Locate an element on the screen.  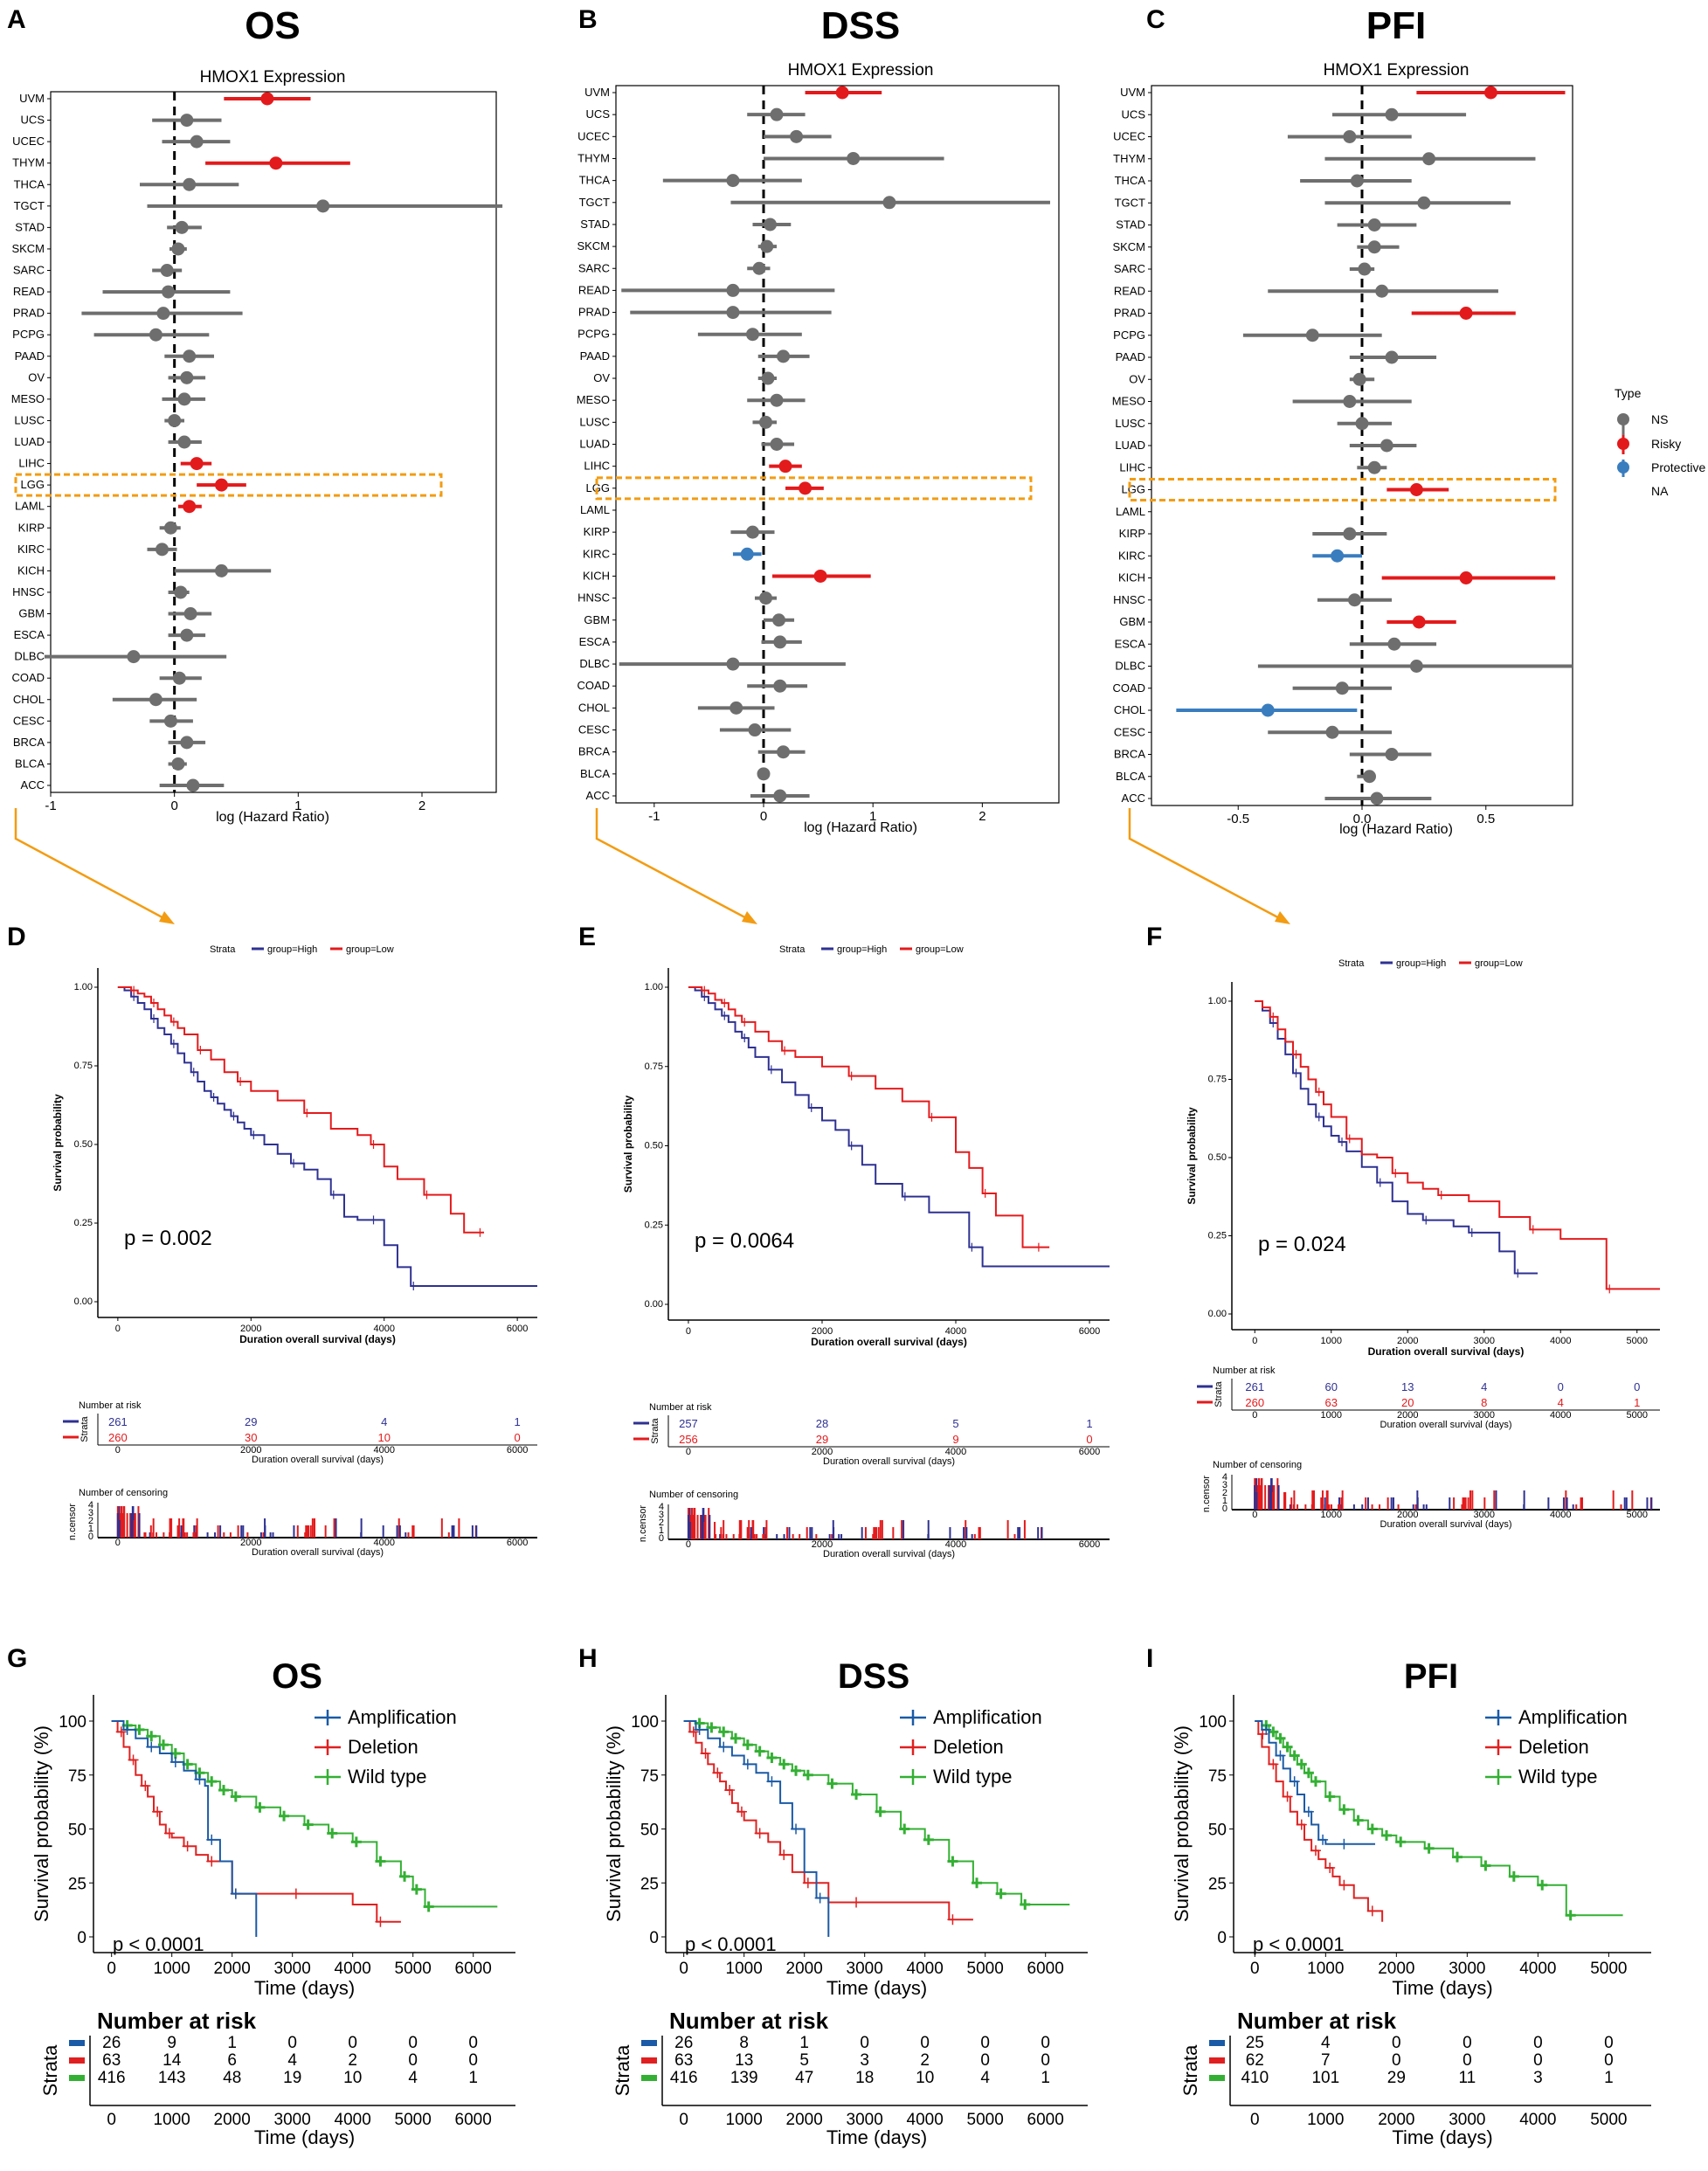
cancer-label-pcpg: PCPG is located at coordinates (1129, 335).